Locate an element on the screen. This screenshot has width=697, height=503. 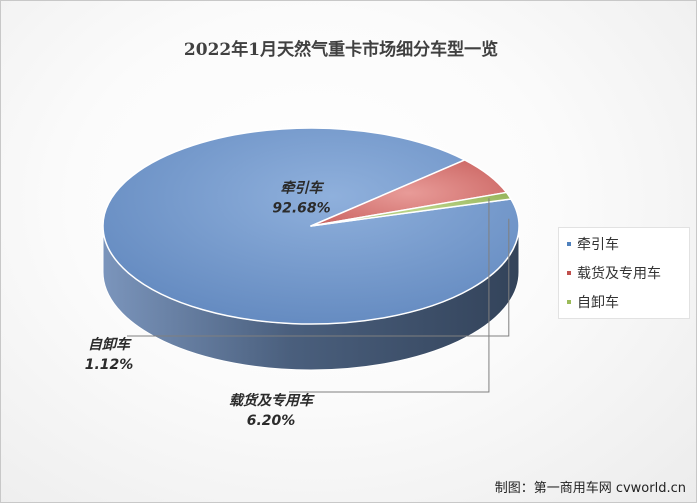
leader-line-cargo-special is located at coordinates (389, 295).